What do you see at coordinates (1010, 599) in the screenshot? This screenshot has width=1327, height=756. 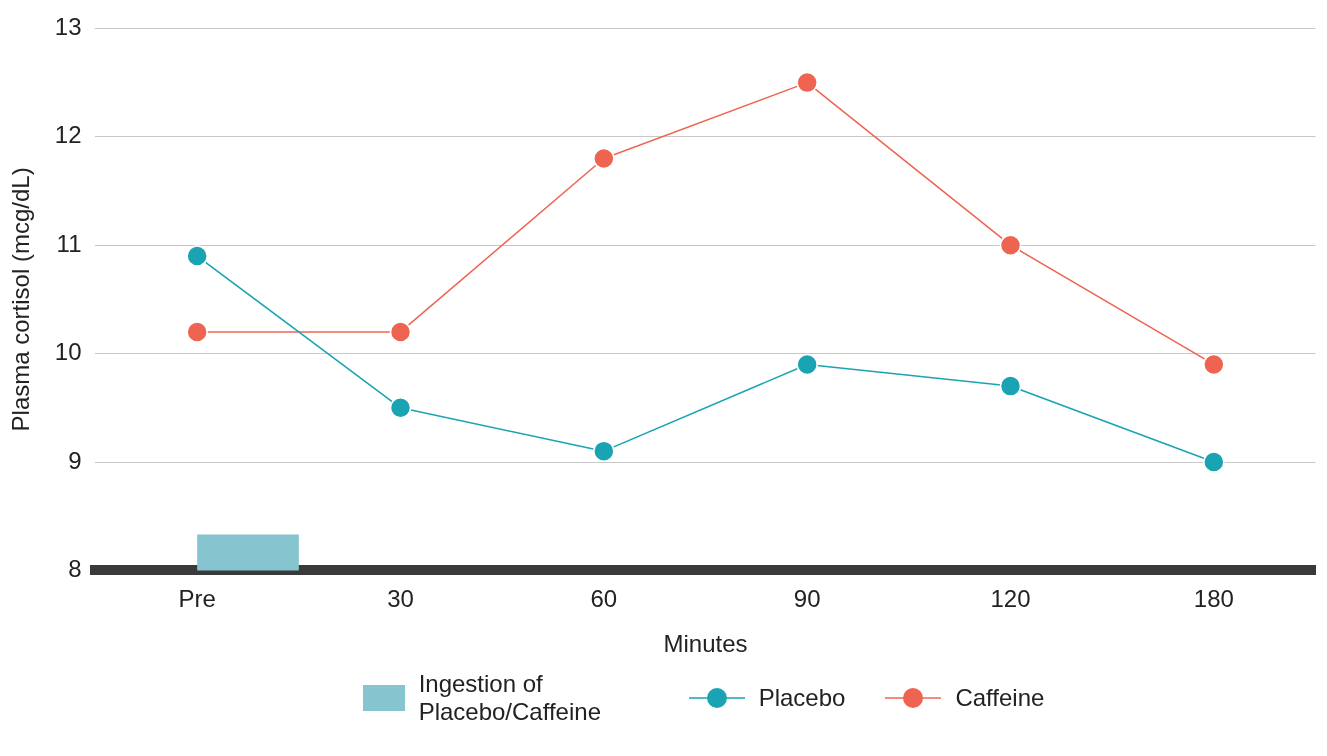 I see `x-tick-label: 120` at bounding box center [1010, 599].